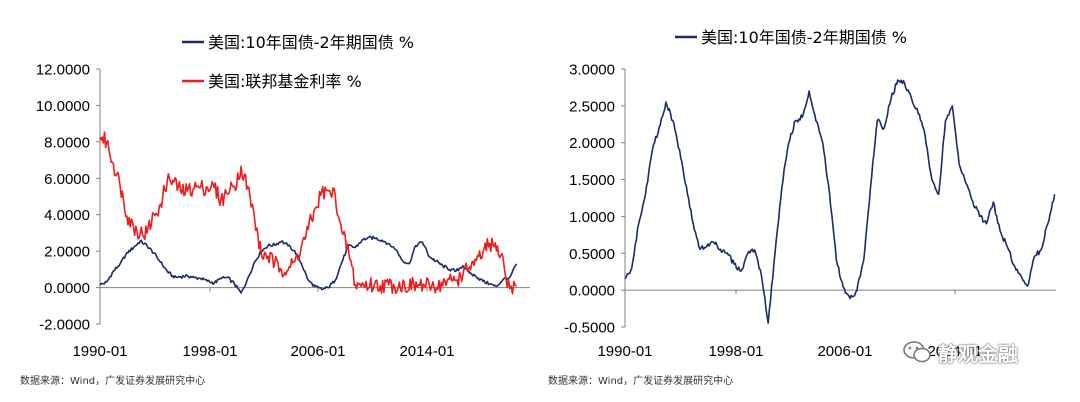 This screenshot has width=1080, height=402. What do you see at coordinates (641, 381) in the screenshot?
I see `source-note-right: 数据来源：Wind，广发证券发展研究中心` at bounding box center [641, 381].